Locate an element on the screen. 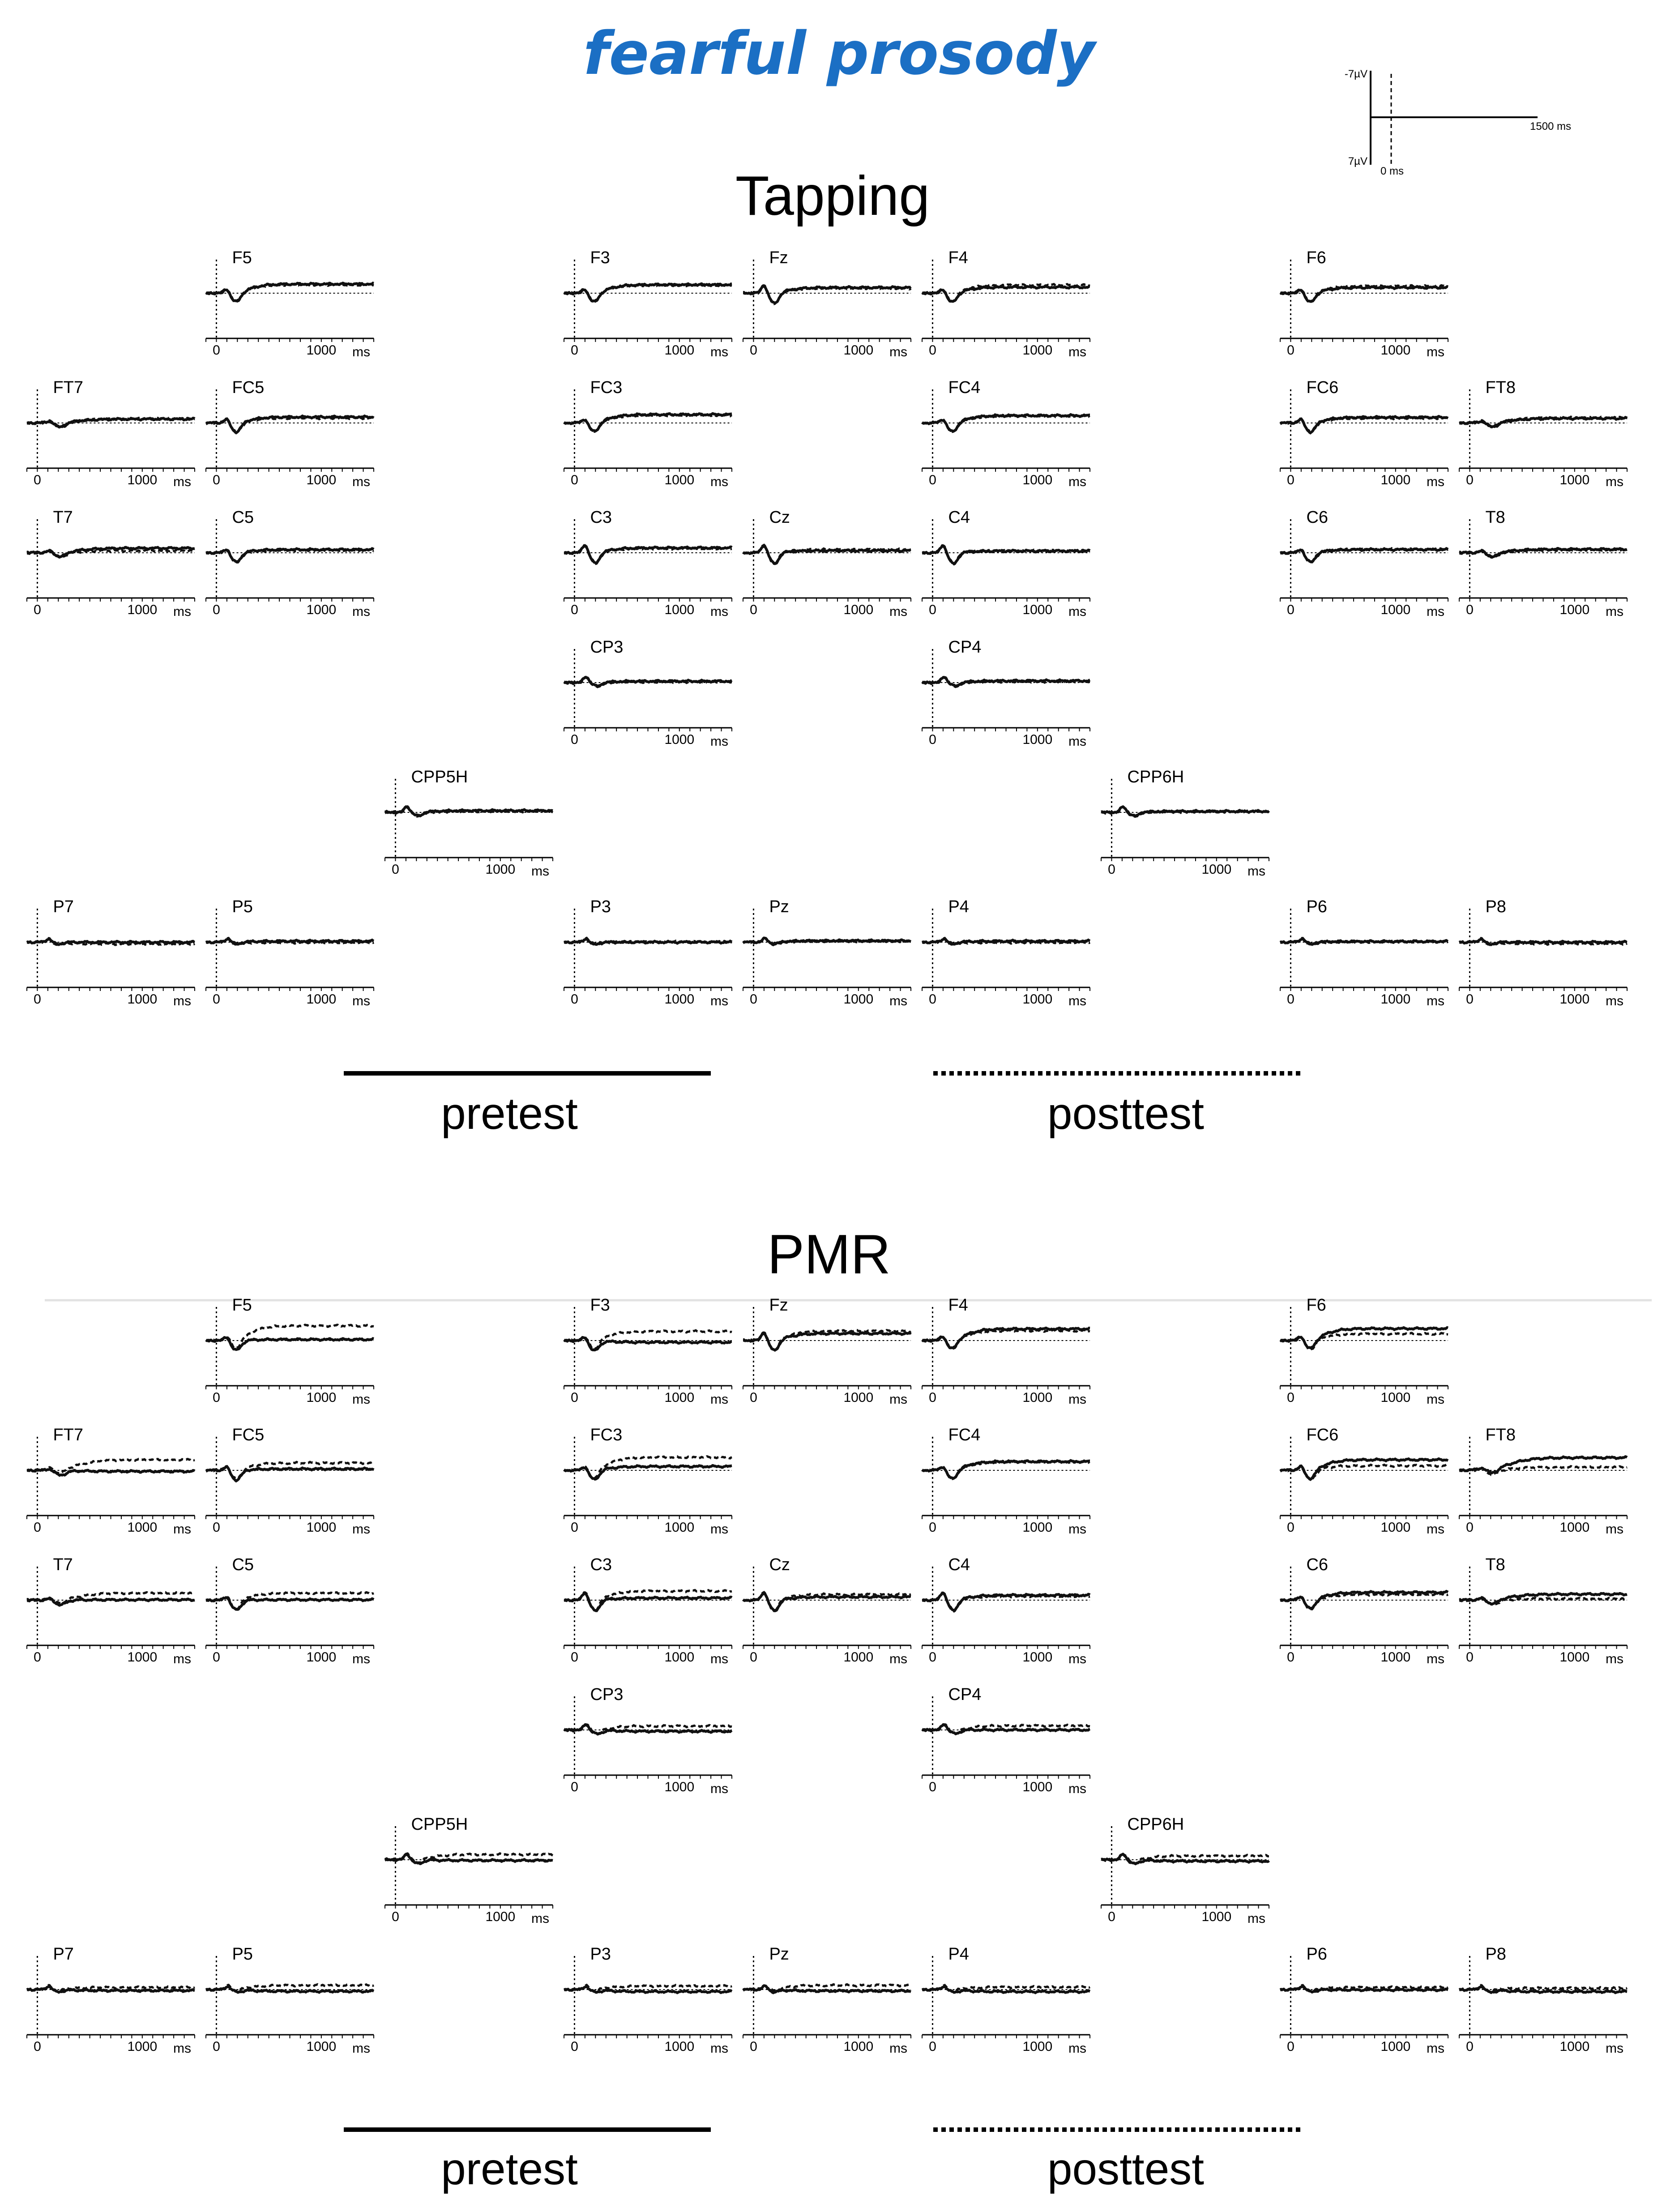  electrode-label: FC4 is located at coordinates (964, 1435).